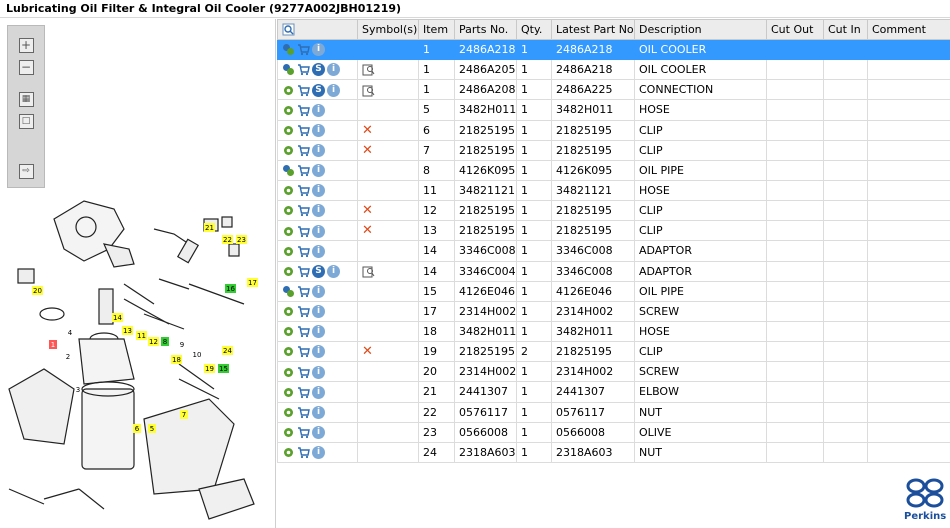  I want to click on zoom-out-button: −, so click(26, 67).